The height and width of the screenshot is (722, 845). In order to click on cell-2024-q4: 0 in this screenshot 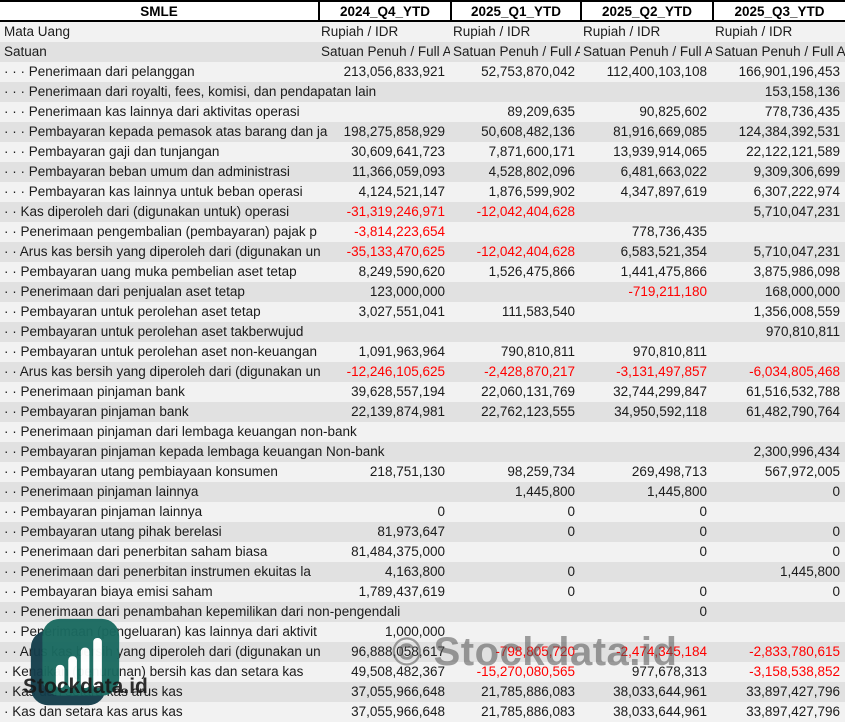, I will do `click(441, 511)`.